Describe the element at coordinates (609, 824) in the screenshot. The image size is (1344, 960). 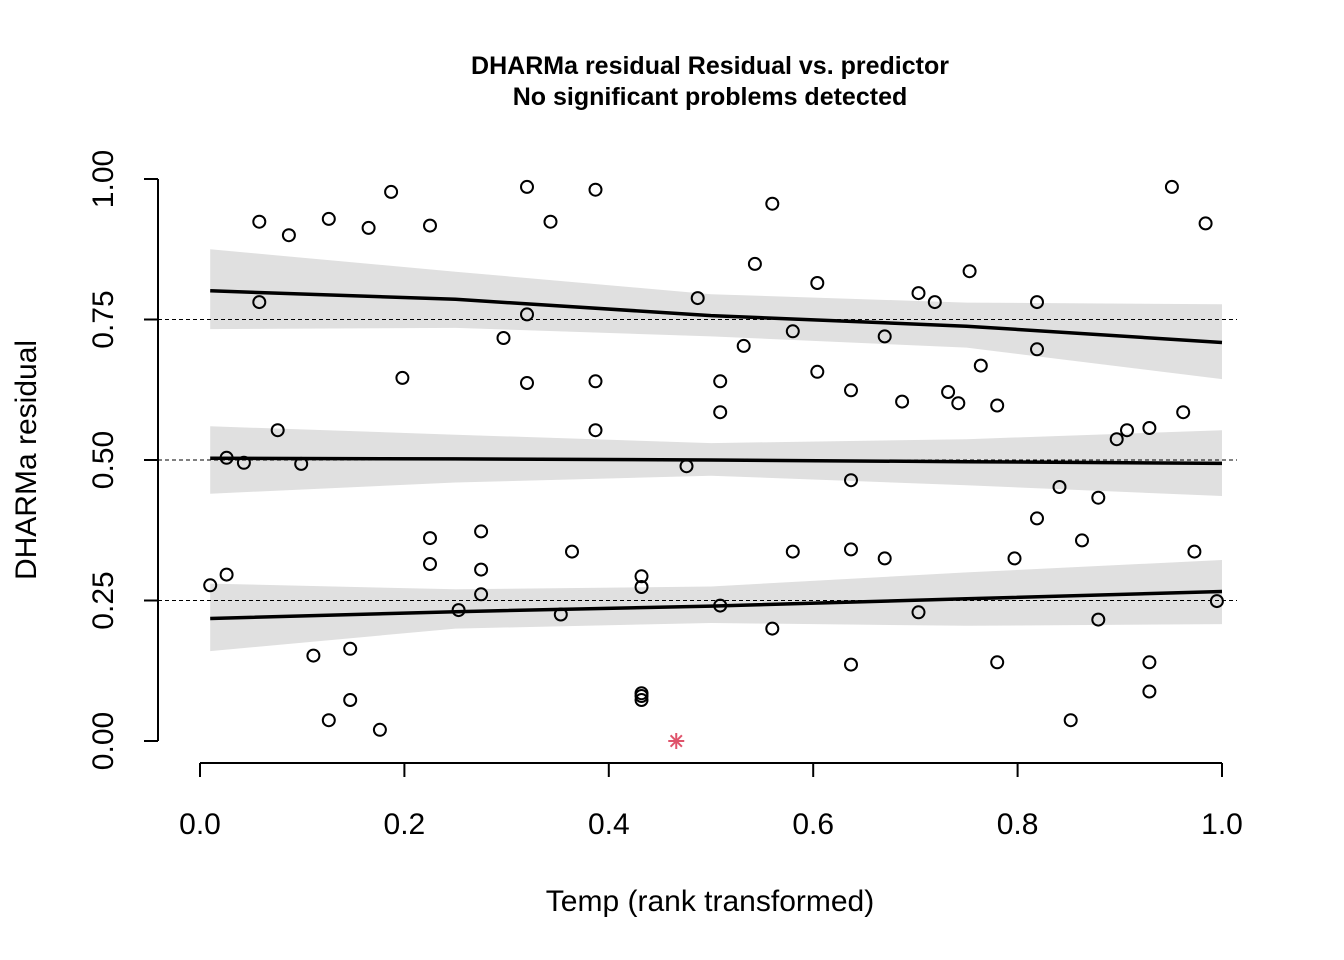
I see `x-tick-label: 0.4` at that location.